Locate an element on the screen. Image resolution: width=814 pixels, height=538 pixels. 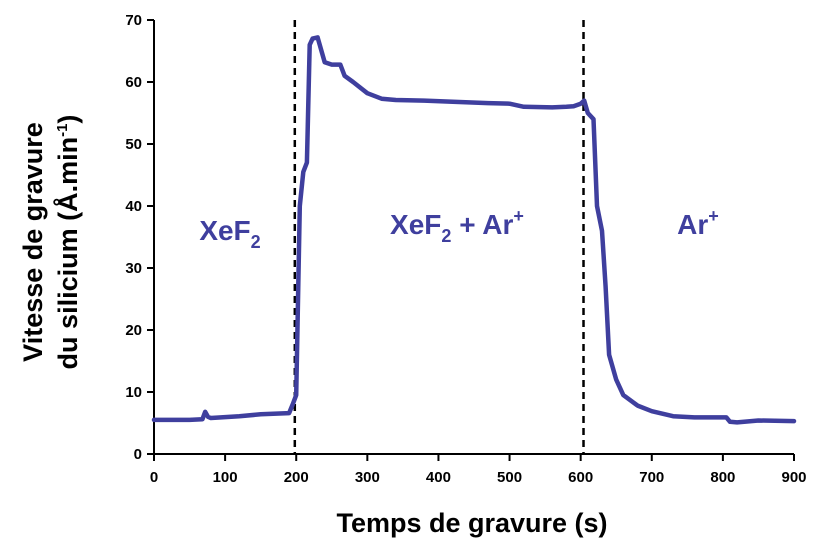
x-tick-label: 300 is located at coordinates (367, 477).